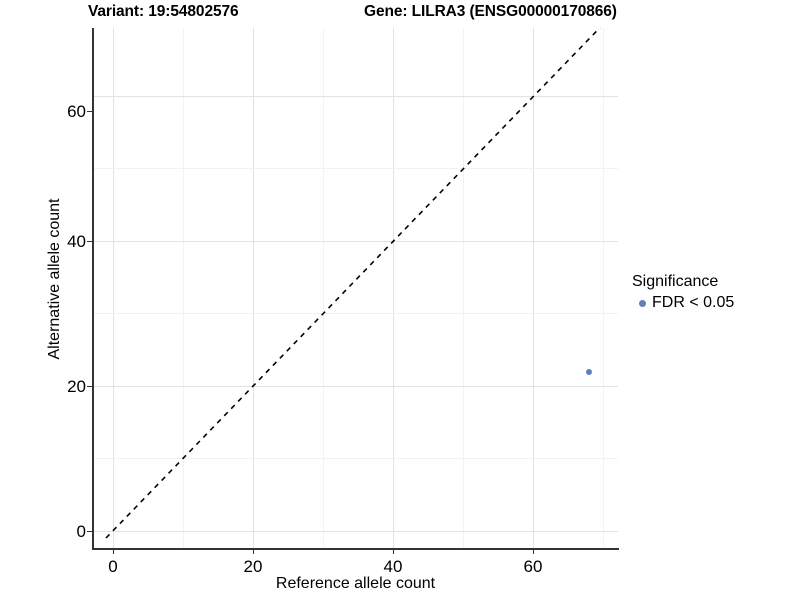 Image resolution: width=800 pixels, height=600 pixels. I want to click on x-tick-label-0: 0, so click(113, 566).